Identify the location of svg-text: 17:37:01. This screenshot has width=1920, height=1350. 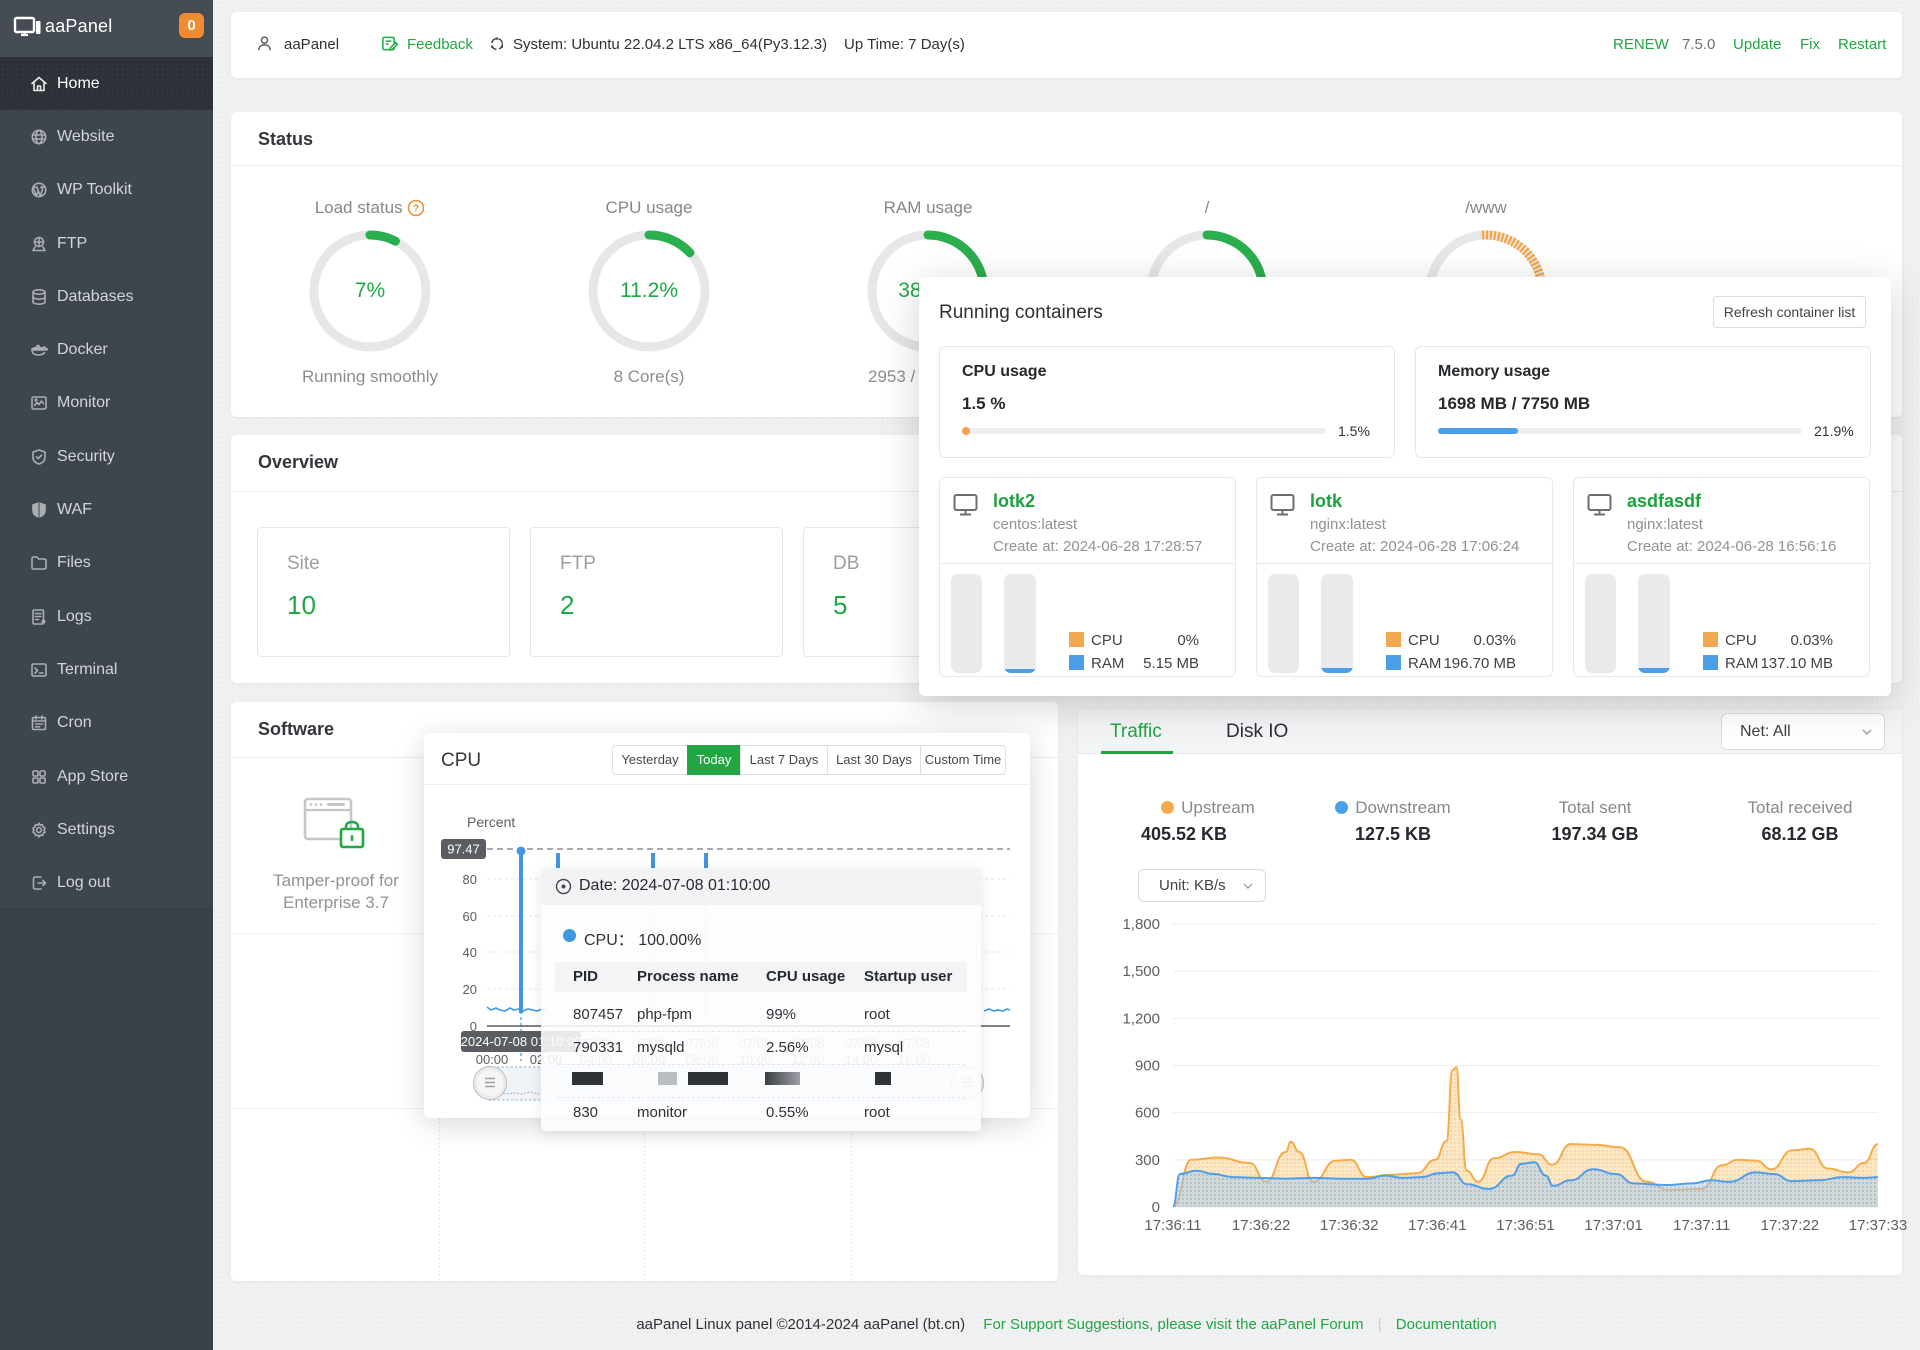
(1613, 1225).